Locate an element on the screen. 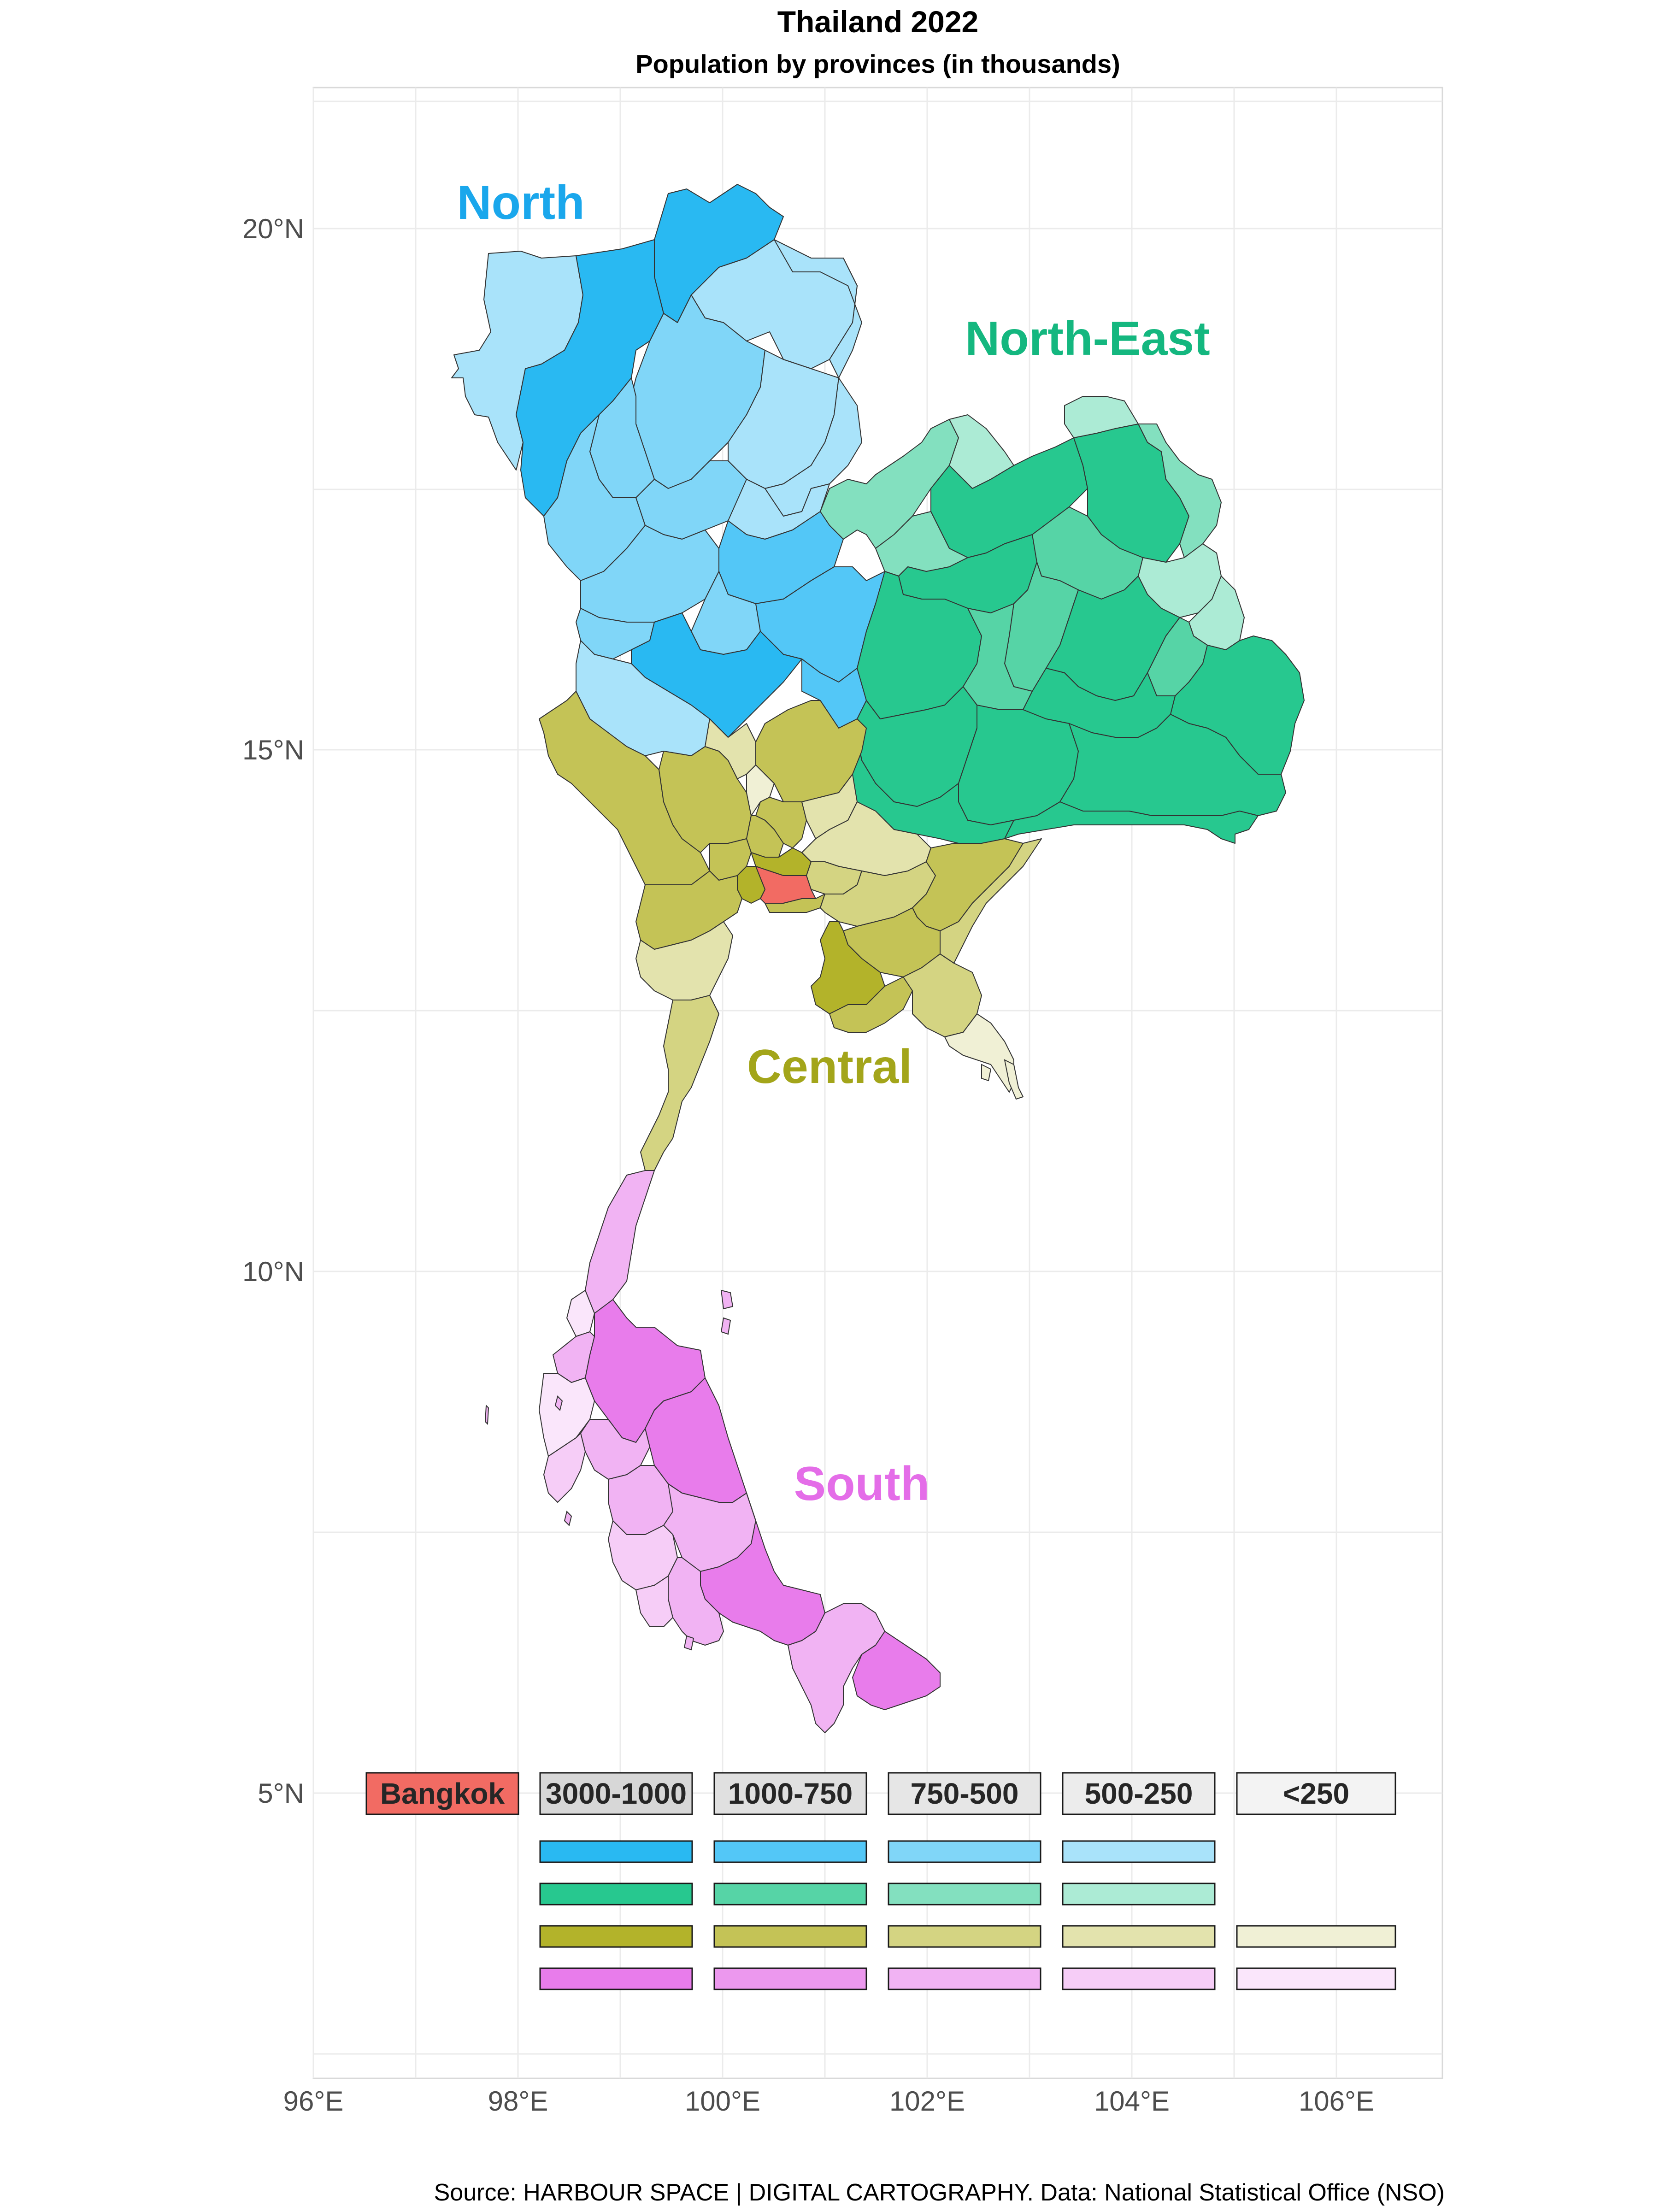 This screenshot has width=1659, height=2212. x-tick-100e: 100°E is located at coordinates (722, 2101).